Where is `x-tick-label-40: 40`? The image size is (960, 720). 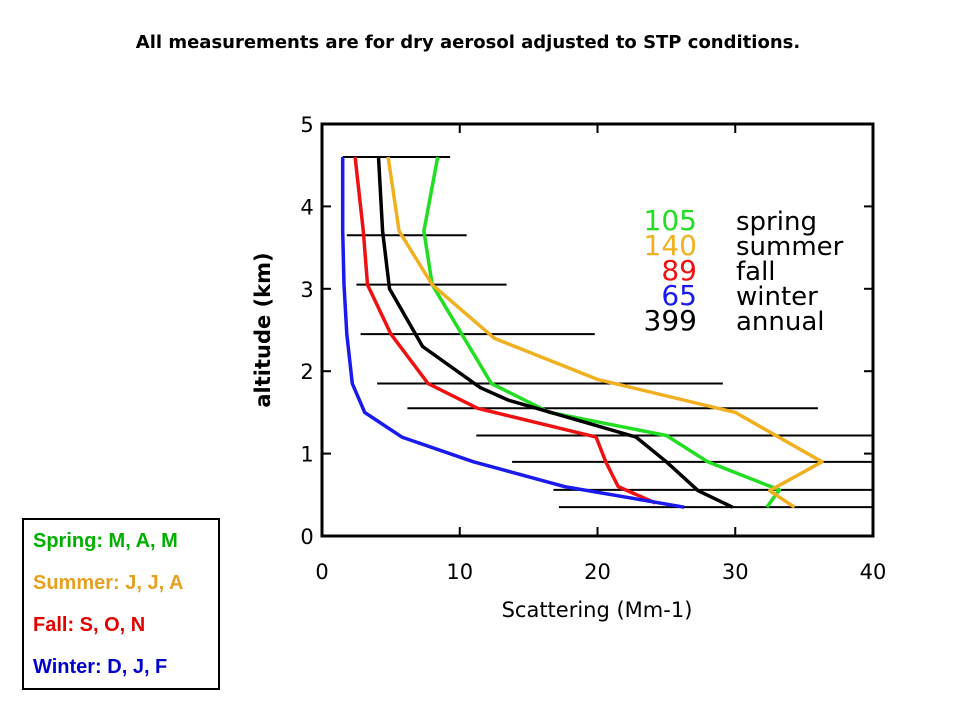 x-tick-label-40: 40 is located at coordinates (873, 572).